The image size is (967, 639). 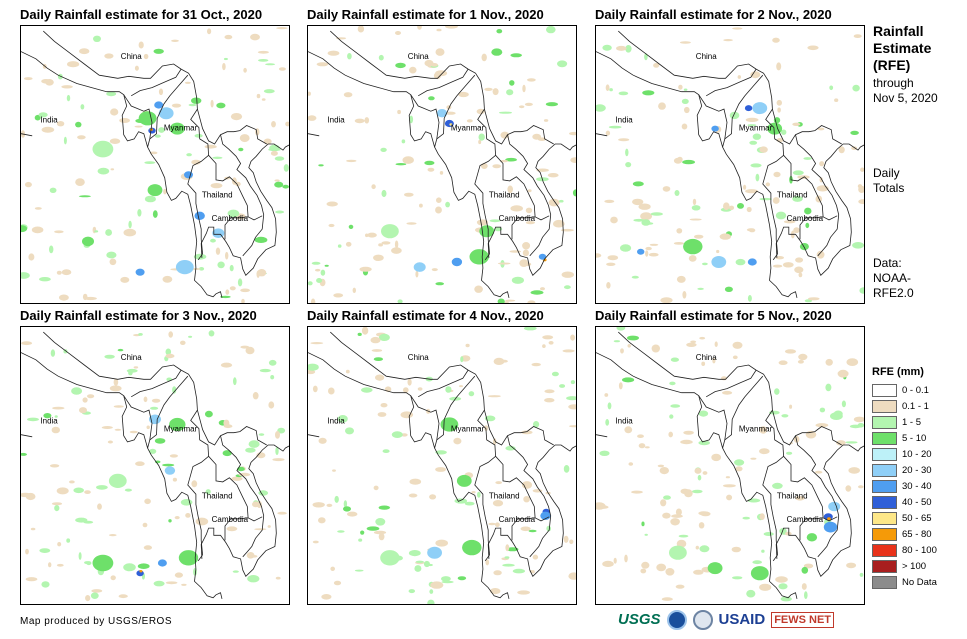 What do you see at coordinates (676, 619) in the screenshot?
I see `noaa-logo-icon` at bounding box center [676, 619].